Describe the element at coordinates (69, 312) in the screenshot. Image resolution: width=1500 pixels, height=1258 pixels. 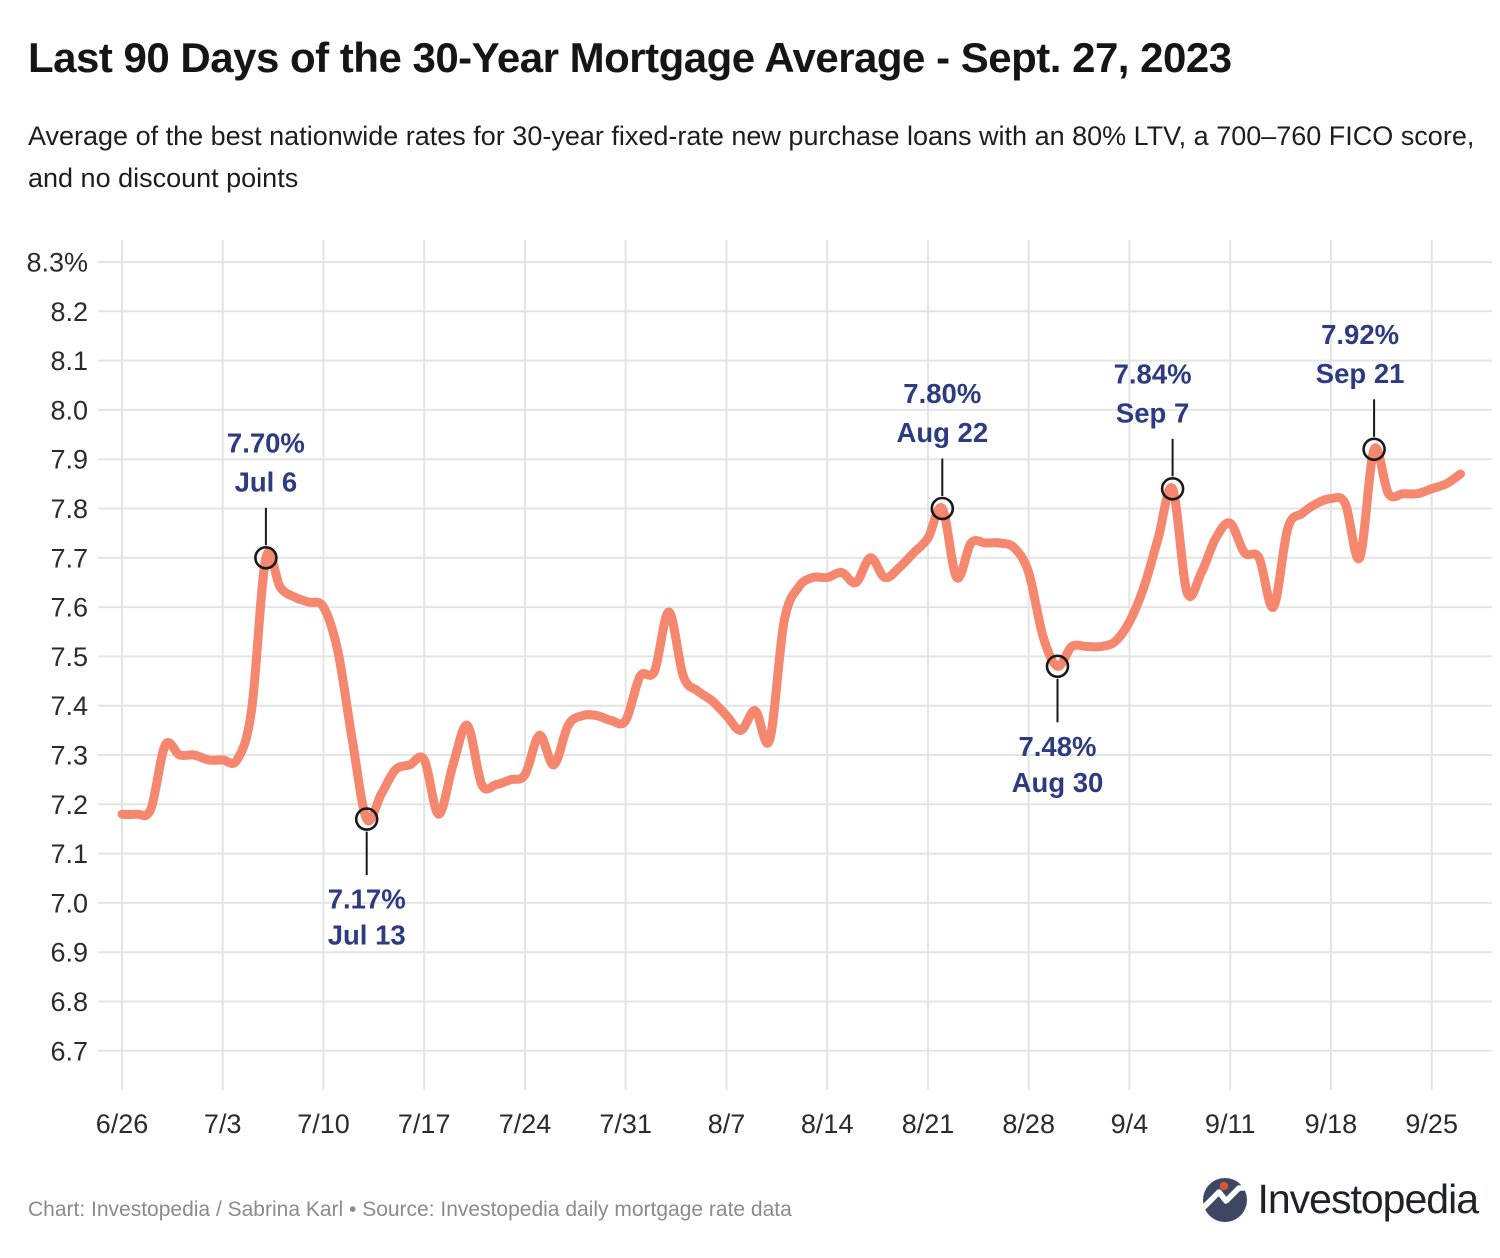
I see `y-axis-tick-label: 8.2` at that location.